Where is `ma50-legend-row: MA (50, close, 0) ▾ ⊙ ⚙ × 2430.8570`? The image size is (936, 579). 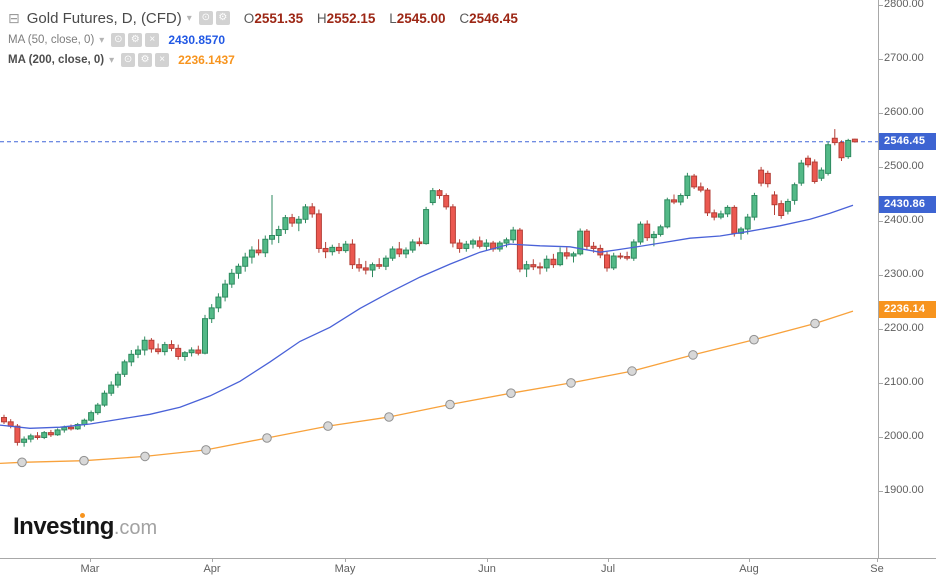
ma50-legend-row: MA (50, close, 0) ▾ ⊙ ⚙ × 2430.8570 is located at coordinates (263, 40).